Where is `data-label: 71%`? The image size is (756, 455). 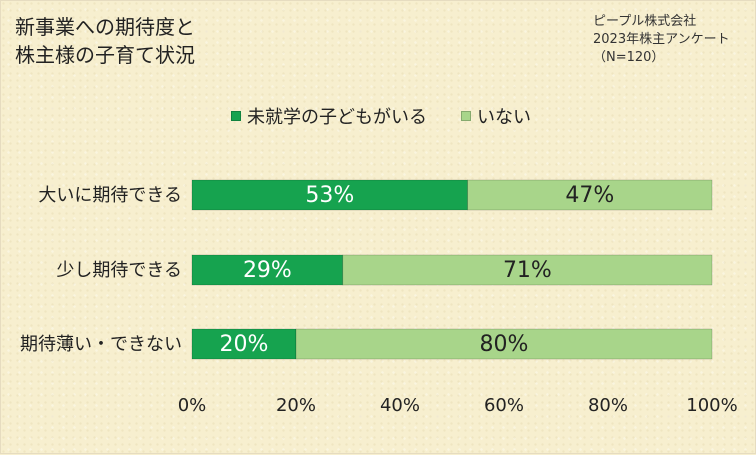 data-label: 71% is located at coordinates (527, 270).